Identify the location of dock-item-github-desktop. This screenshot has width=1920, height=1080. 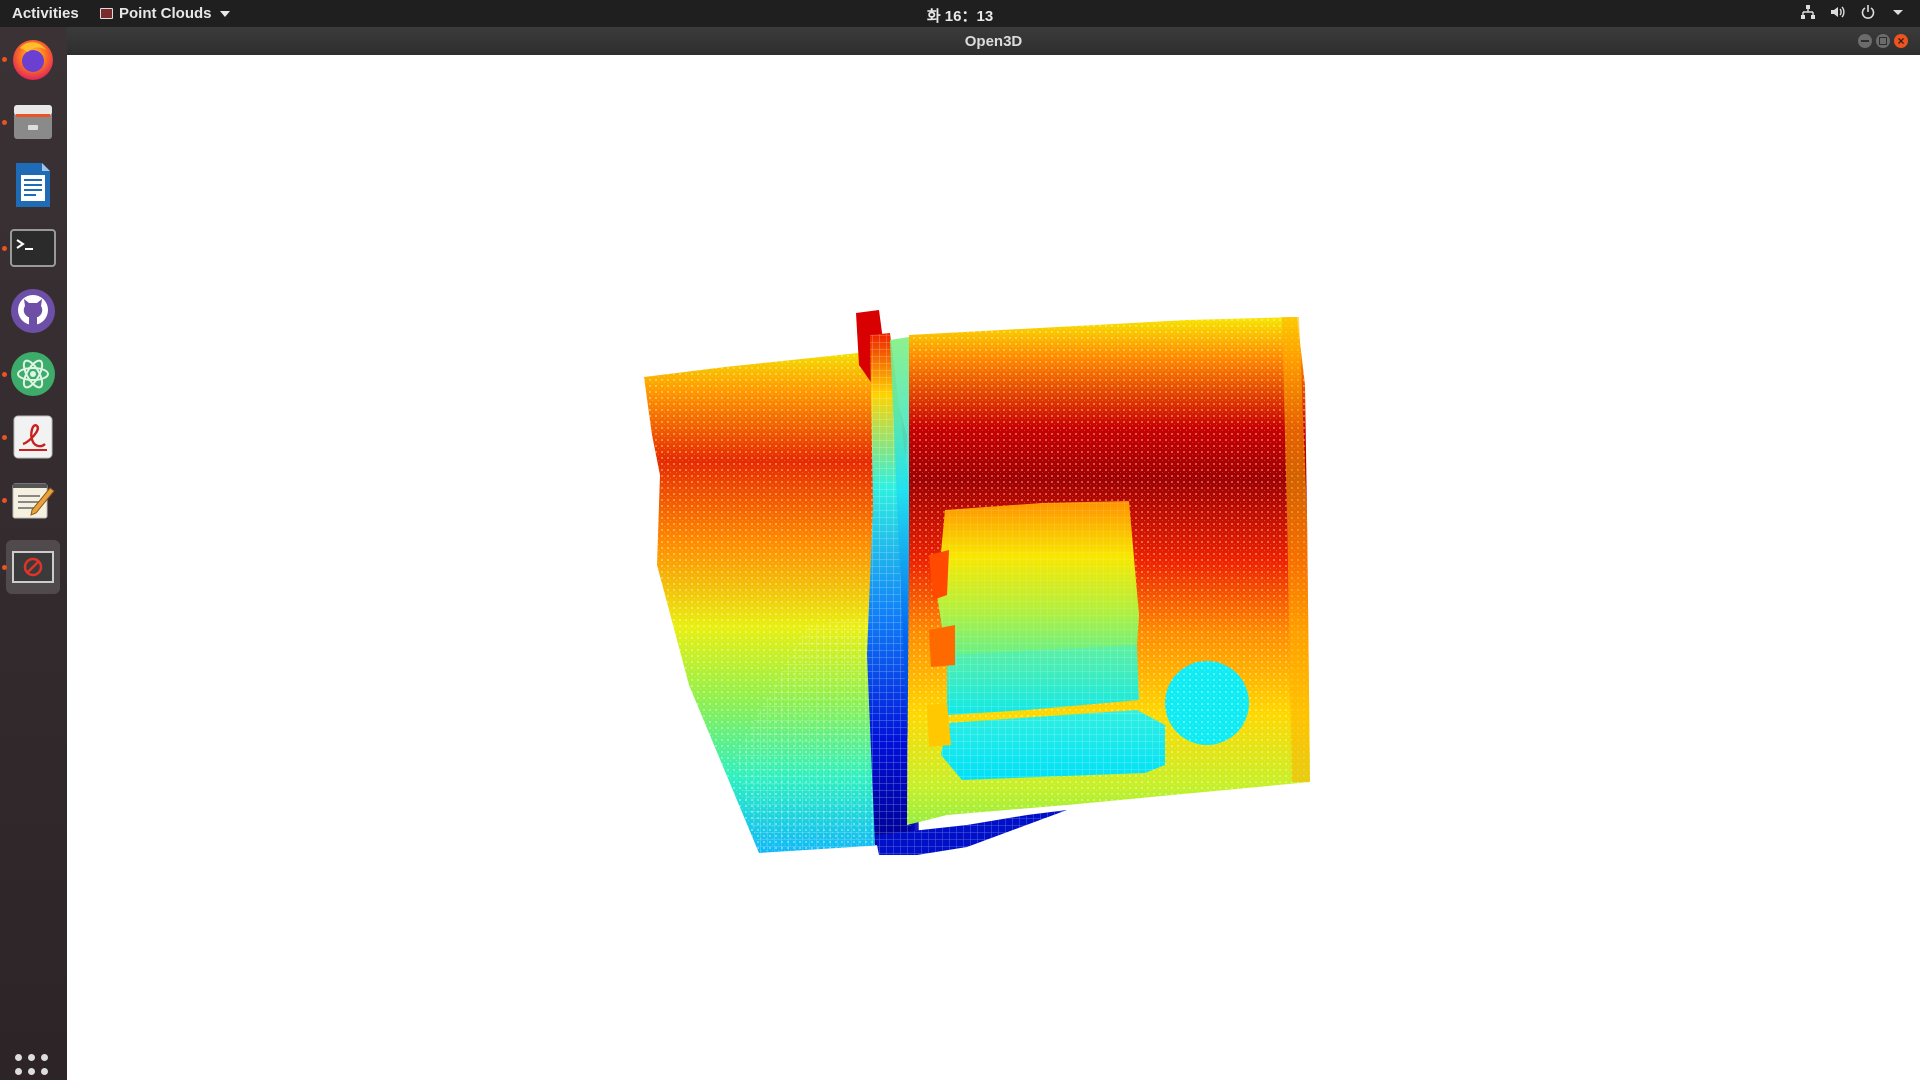
(33, 311).